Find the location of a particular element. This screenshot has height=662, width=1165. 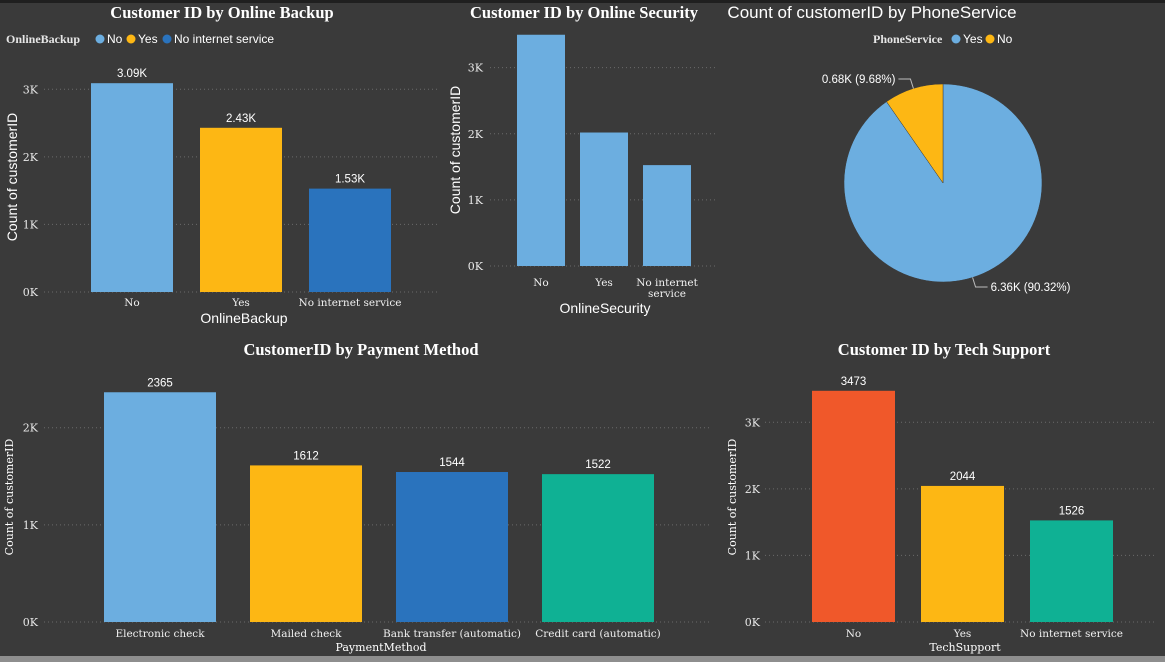

bar-mailed-check is located at coordinates (306, 543).